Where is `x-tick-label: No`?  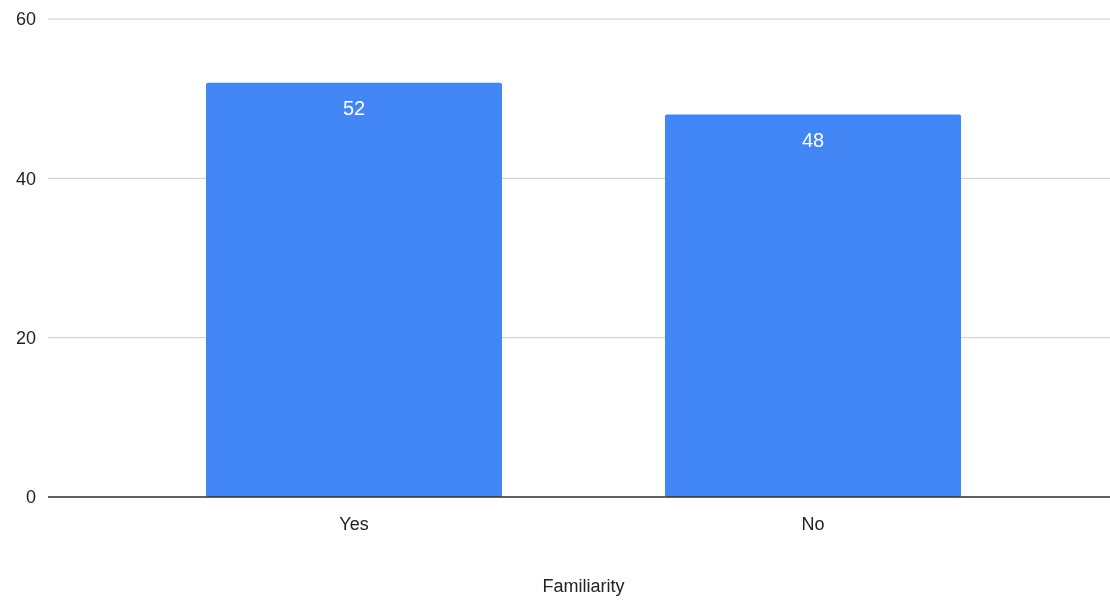 x-tick-label: No is located at coordinates (813, 524).